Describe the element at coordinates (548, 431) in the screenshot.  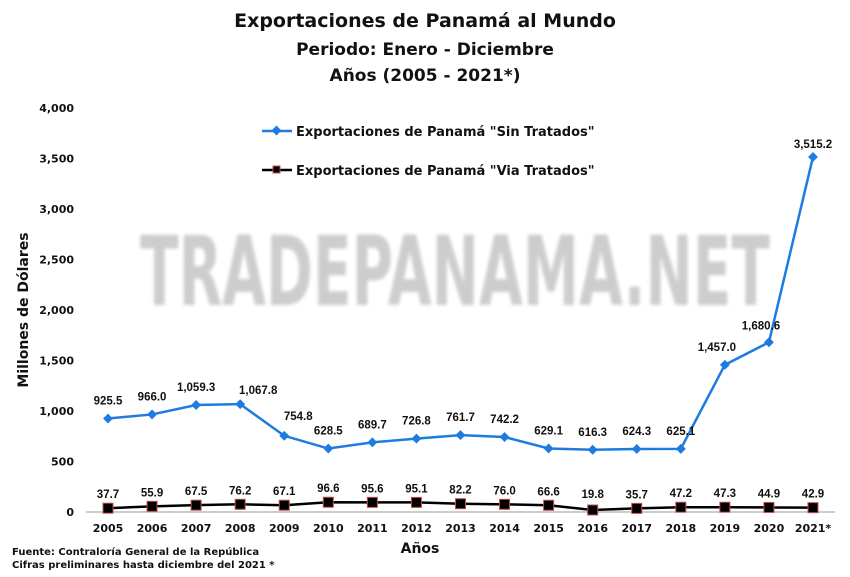
I see `data-label: 629.1` at that location.